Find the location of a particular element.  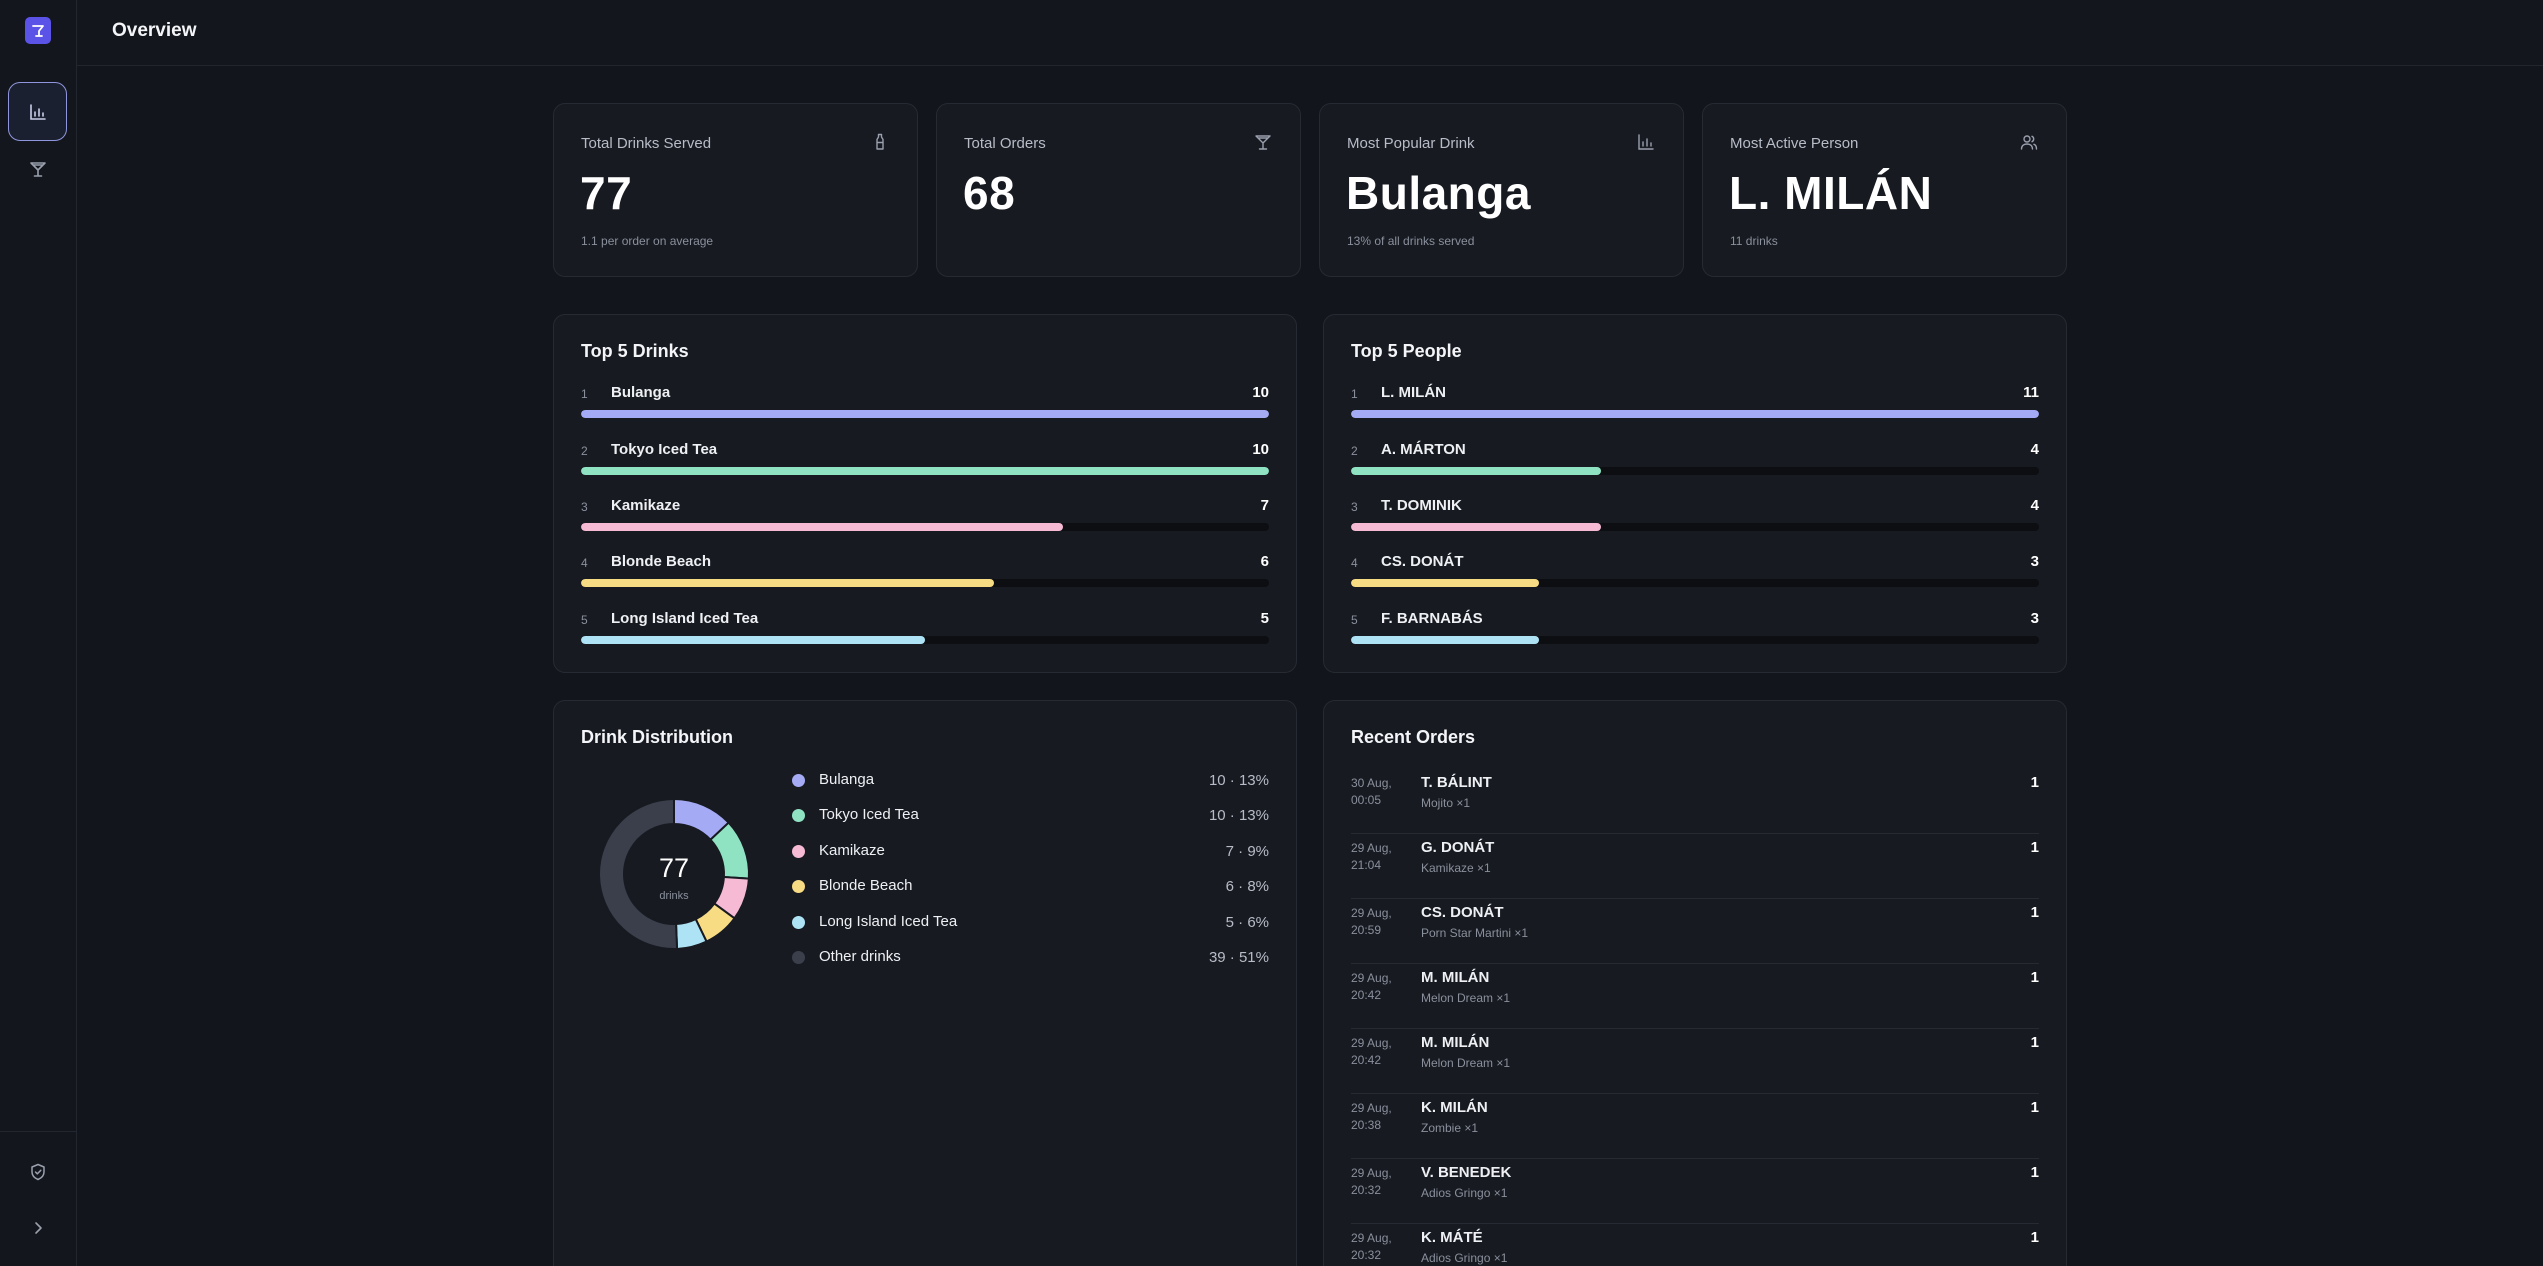

table-row: 29 Aug, 20:32 K. MÁTÉ Adios Gringo ×1 1 is located at coordinates (1695, 1245).